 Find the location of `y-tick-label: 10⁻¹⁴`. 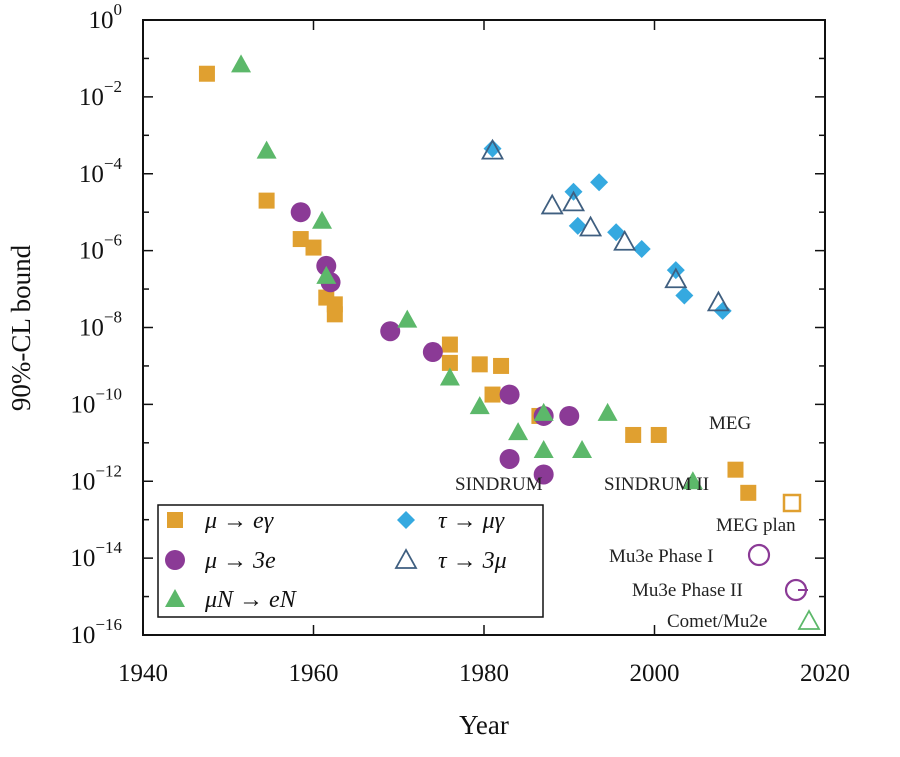

y-tick-label: 10⁻¹⁴ is located at coordinates (96, 555).